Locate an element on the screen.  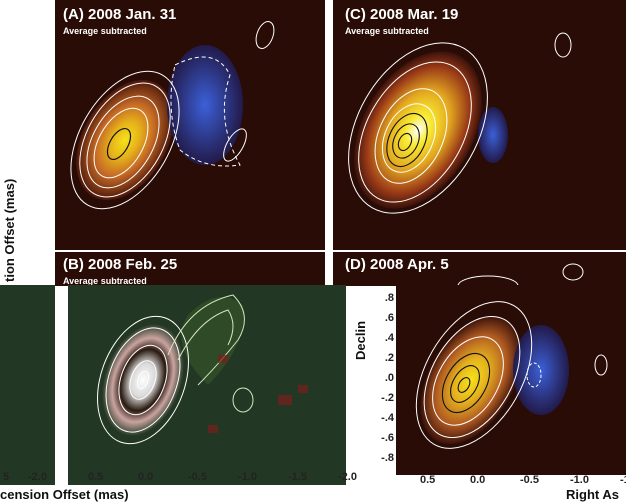
panel-b-subtitle: Average subtracted is located at coordinates (105, 281).